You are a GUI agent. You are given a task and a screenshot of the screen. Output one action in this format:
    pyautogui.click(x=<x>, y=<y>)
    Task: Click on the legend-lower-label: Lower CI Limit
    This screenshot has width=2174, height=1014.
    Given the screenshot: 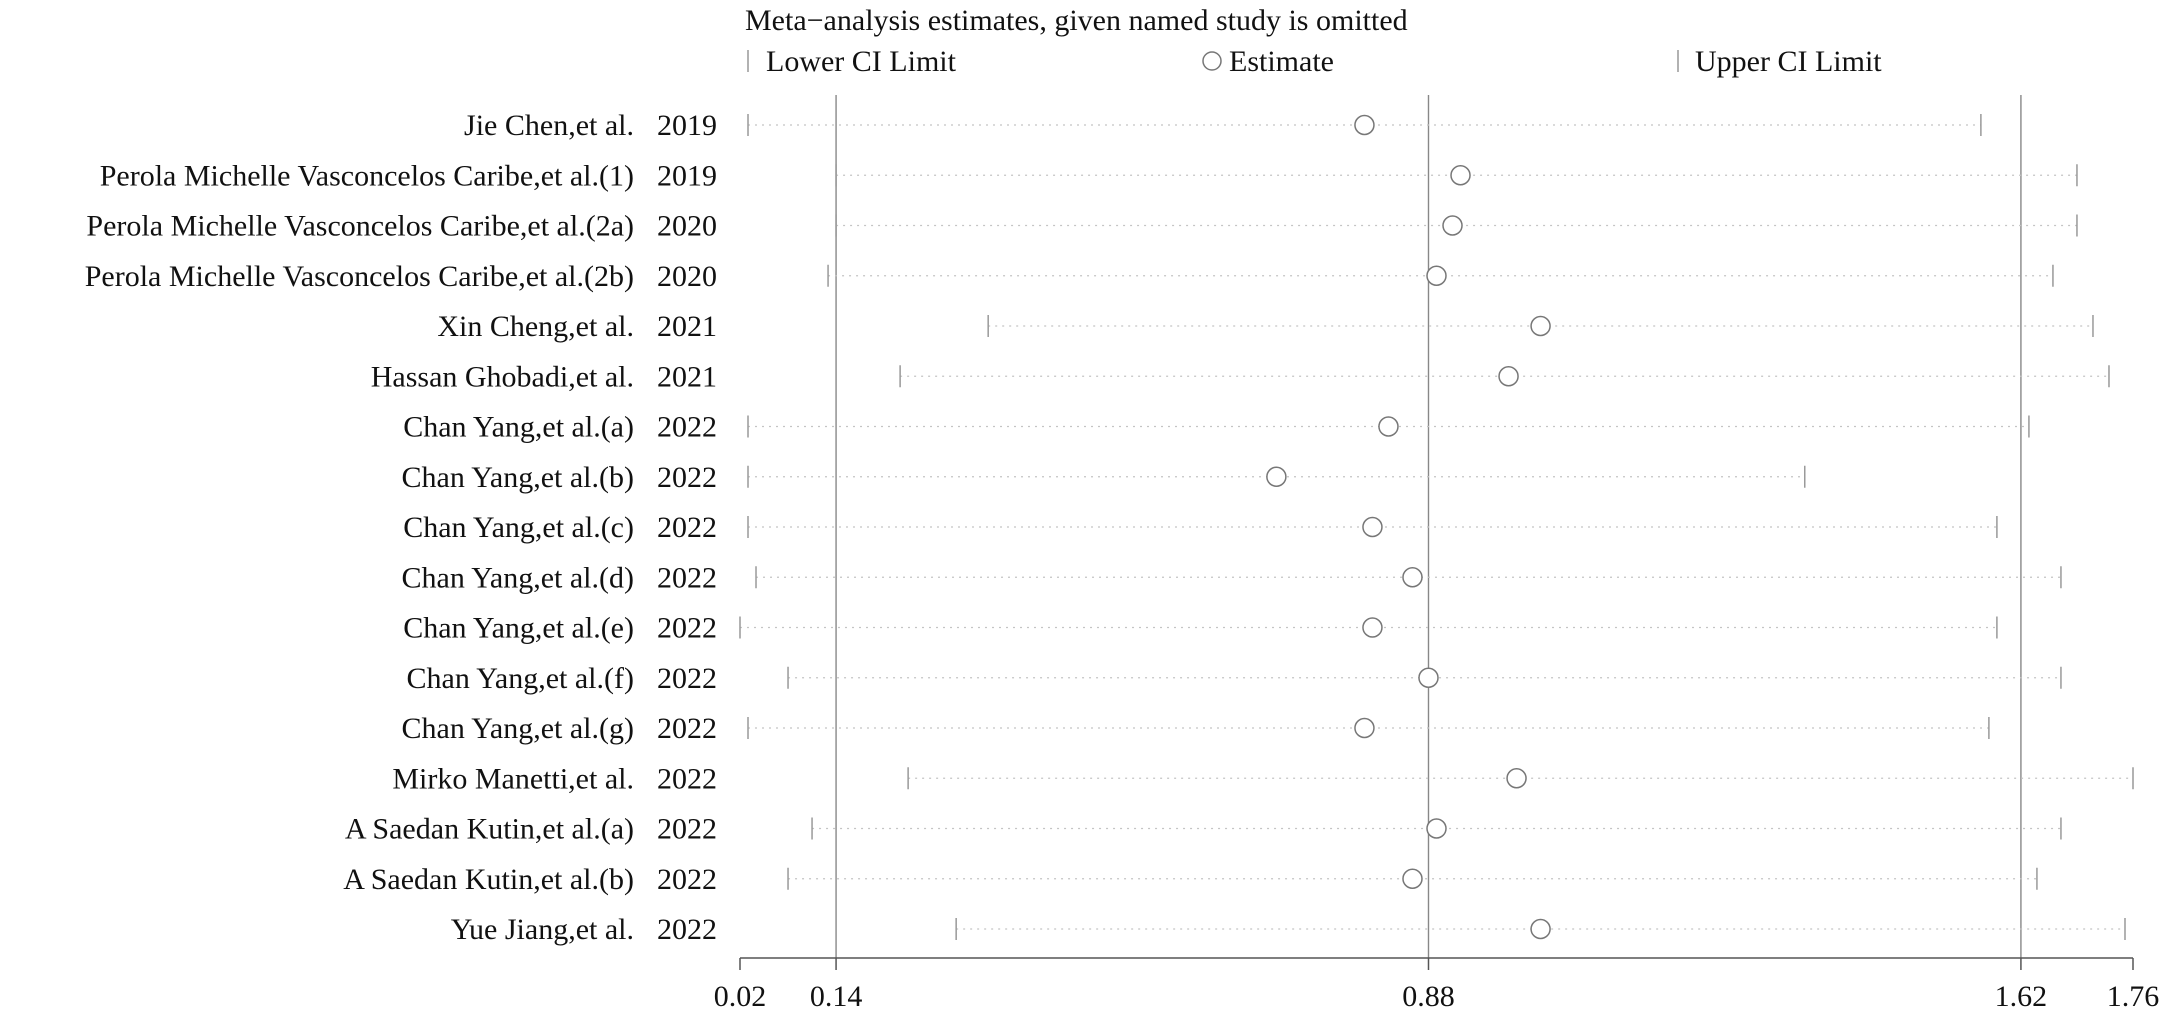 What is the action you would take?
    pyautogui.click(x=861, y=61)
    